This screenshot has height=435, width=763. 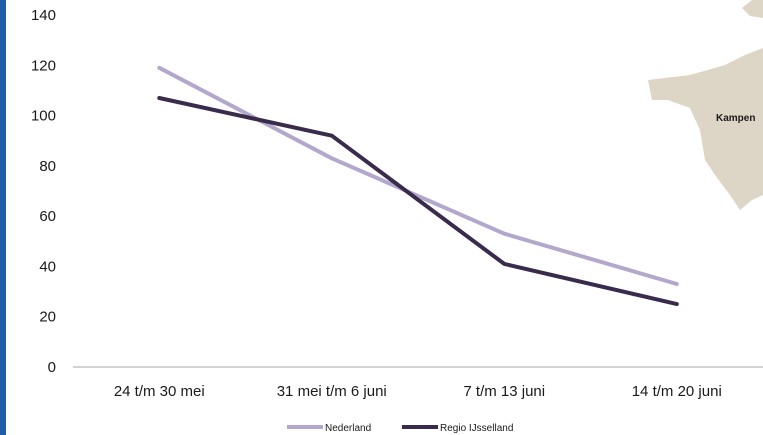 I want to click on map-inset: Kampen, so click(x=705, y=105).